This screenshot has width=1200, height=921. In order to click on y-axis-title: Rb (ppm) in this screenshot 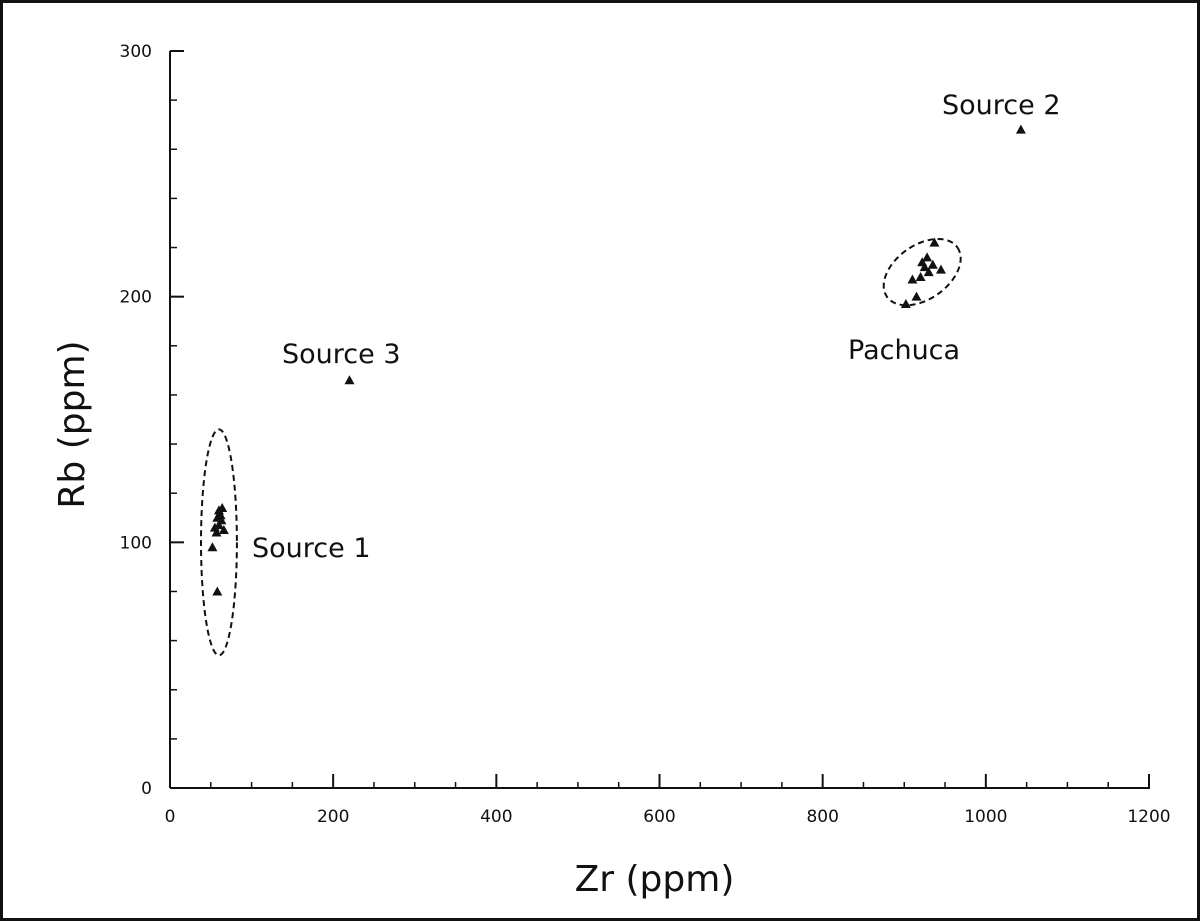, I will do `click(72, 424)`.